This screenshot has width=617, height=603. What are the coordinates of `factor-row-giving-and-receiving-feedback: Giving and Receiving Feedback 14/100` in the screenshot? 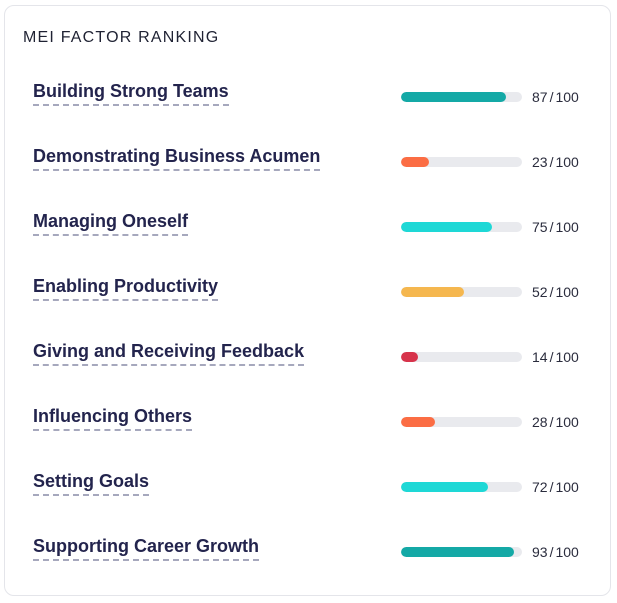 It's located at (307, 346).